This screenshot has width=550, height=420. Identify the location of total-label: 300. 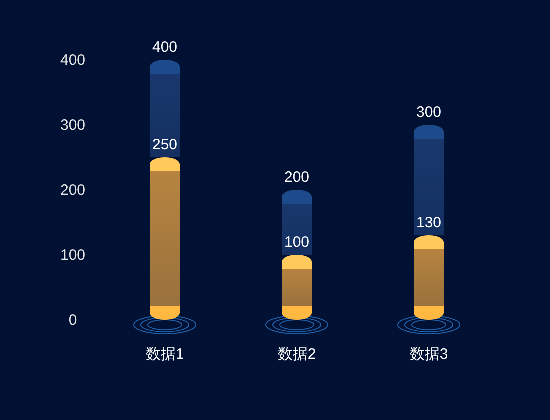
(429, 112).